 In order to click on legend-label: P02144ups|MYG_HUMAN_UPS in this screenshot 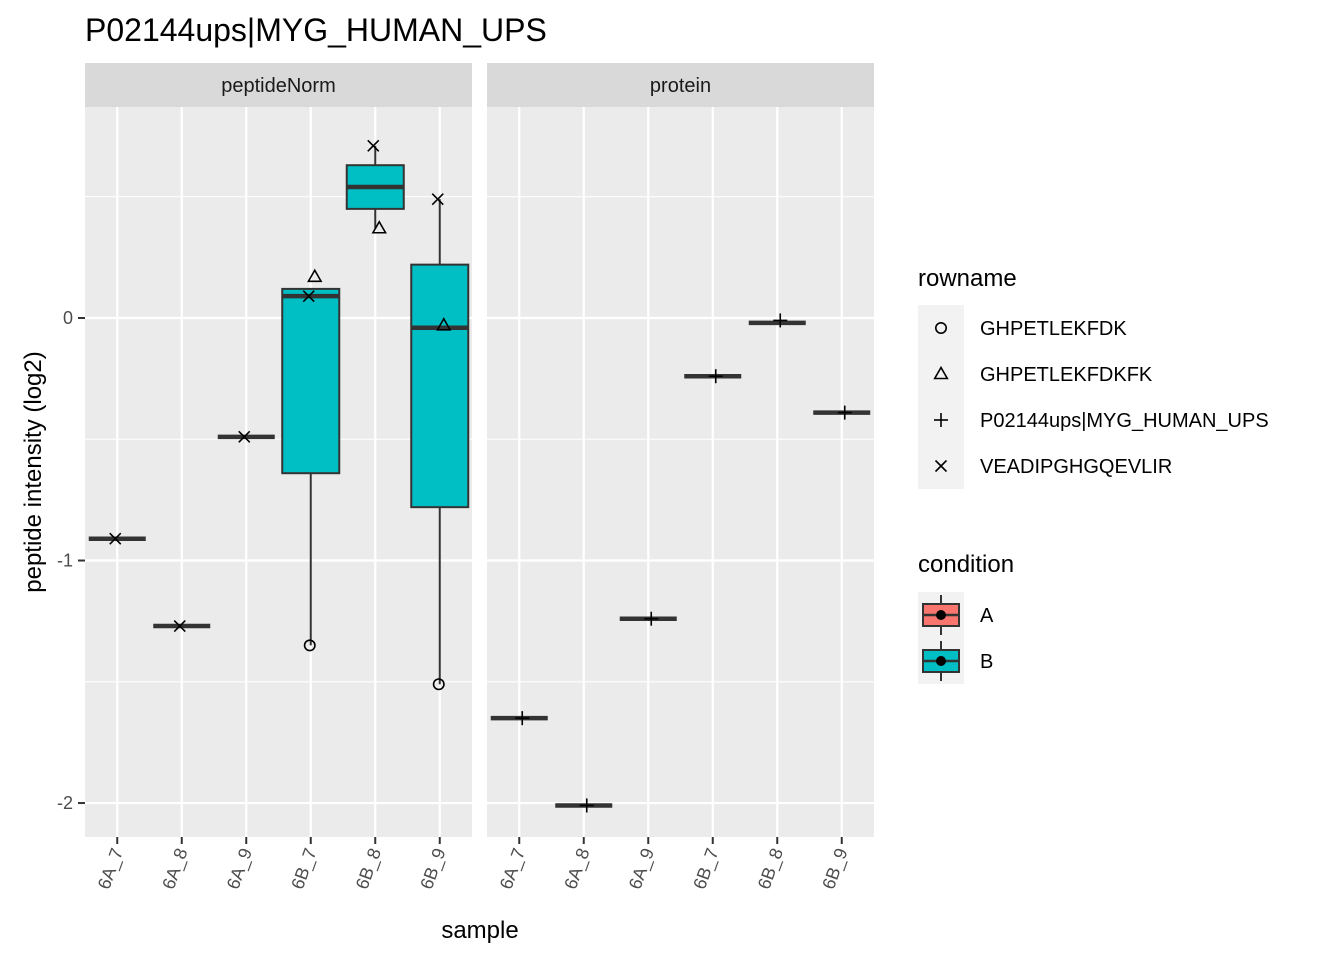, I will do `click(1124, 421)`.